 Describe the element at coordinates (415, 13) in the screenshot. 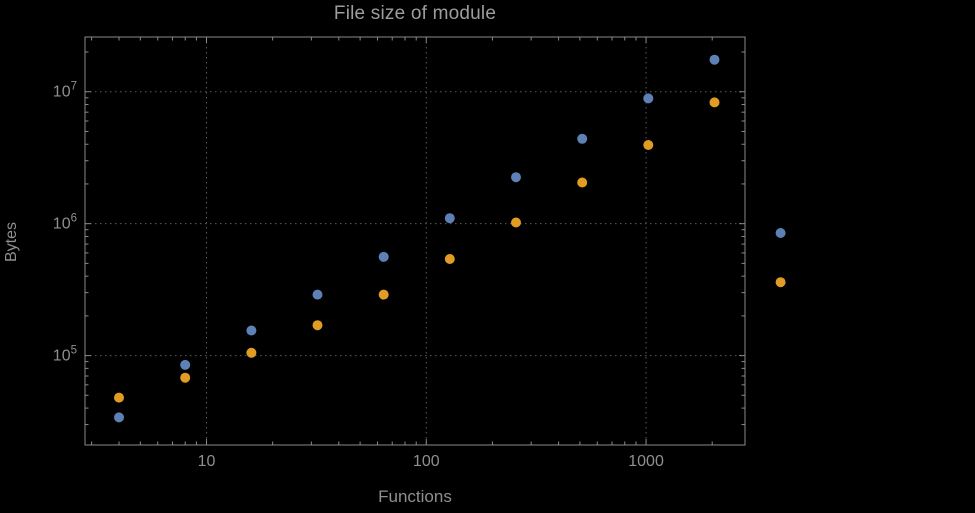

I see `chart-title: File size of module` at that location.